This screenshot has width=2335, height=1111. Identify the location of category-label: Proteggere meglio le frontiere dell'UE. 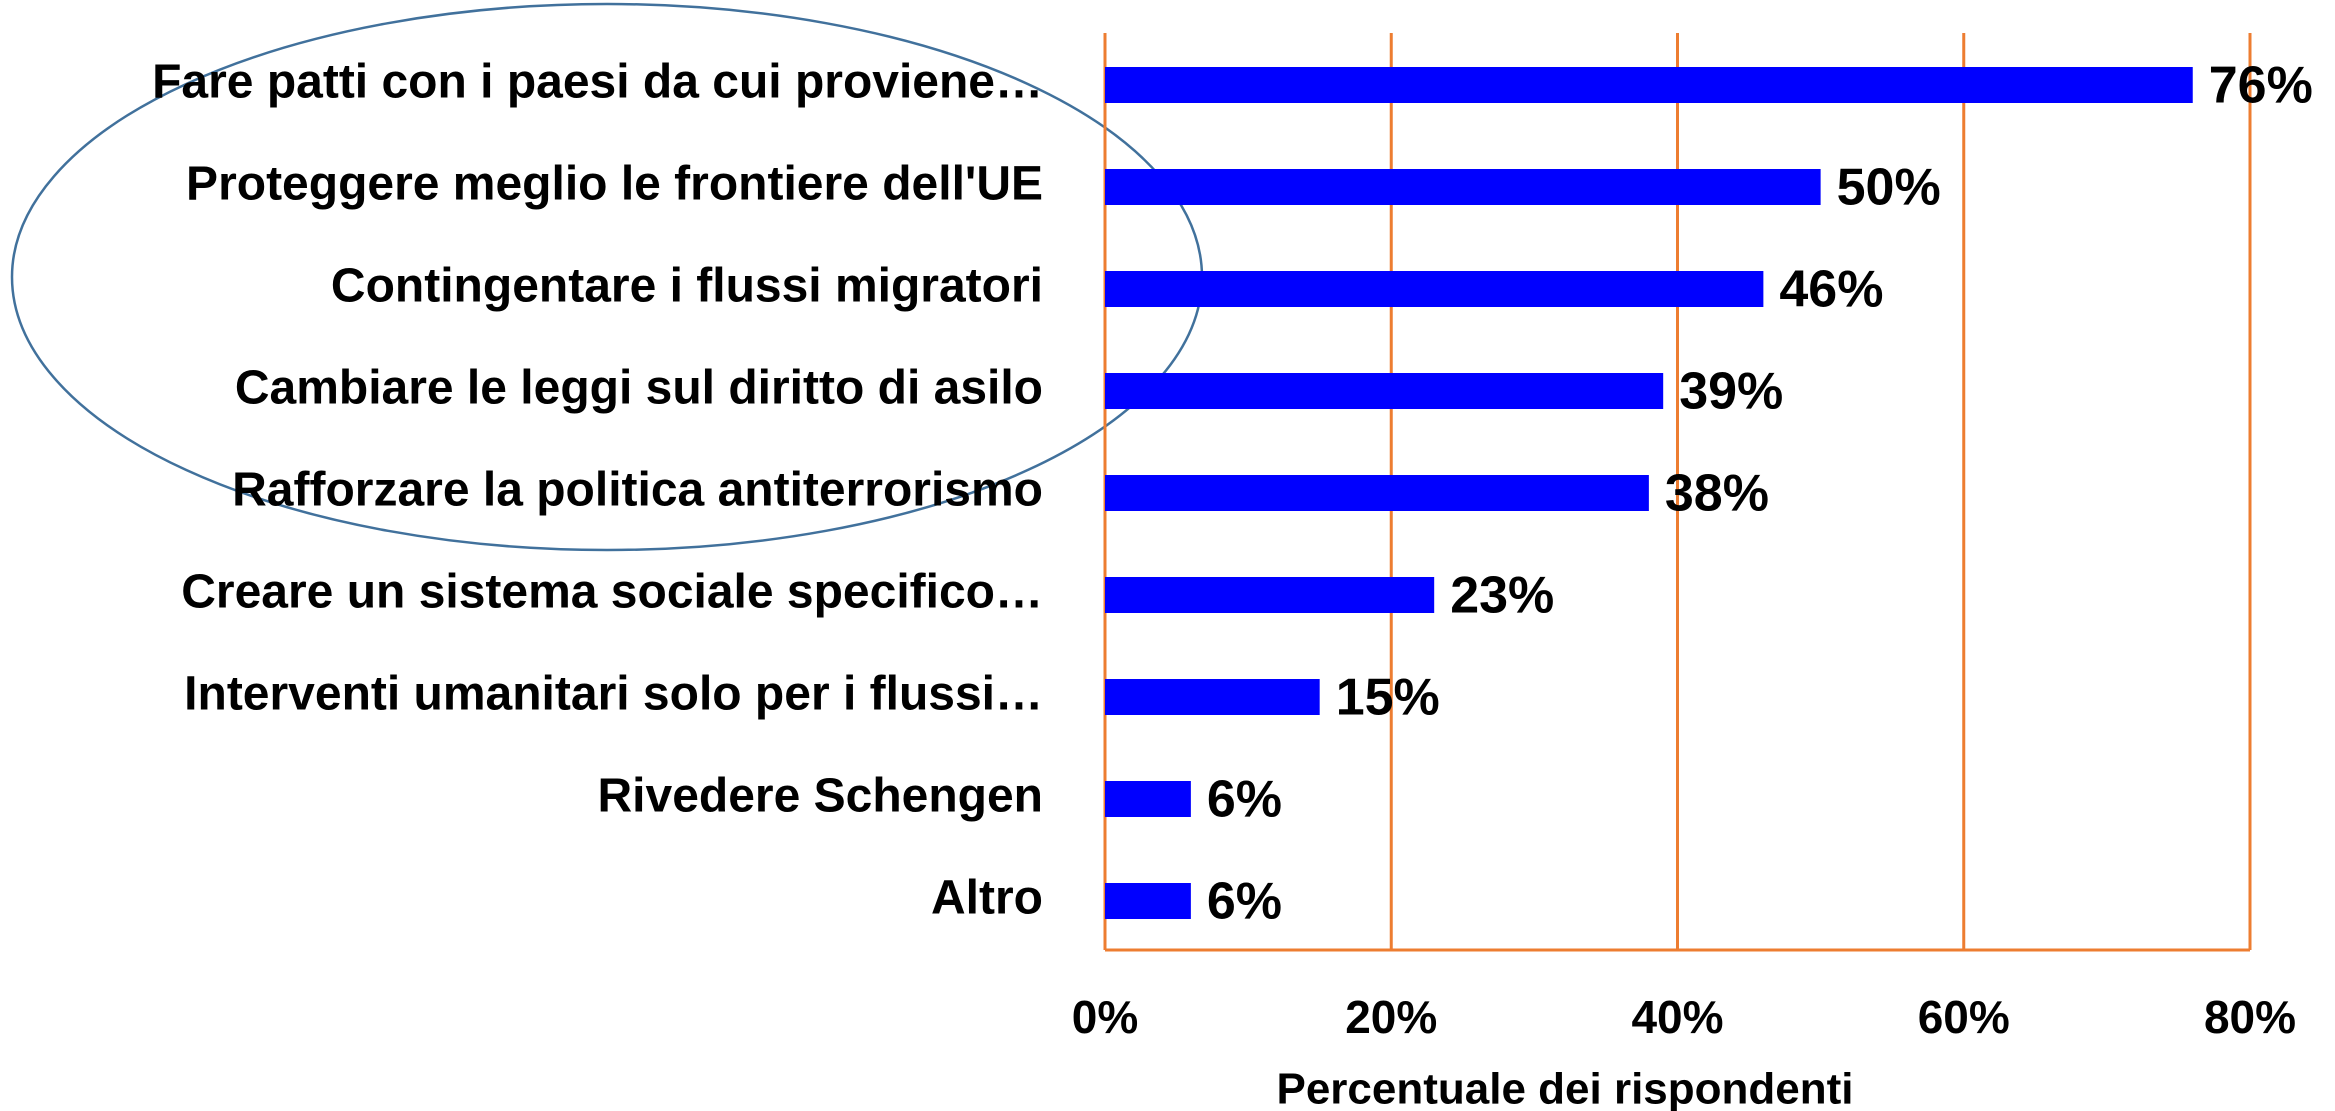
(614, 184).